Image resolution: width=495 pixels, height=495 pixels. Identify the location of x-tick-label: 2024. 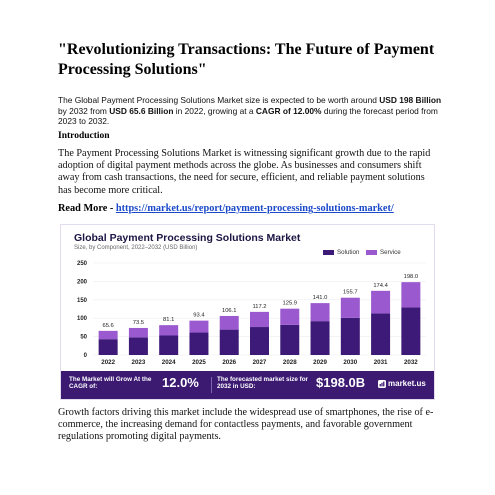
(169, 362).